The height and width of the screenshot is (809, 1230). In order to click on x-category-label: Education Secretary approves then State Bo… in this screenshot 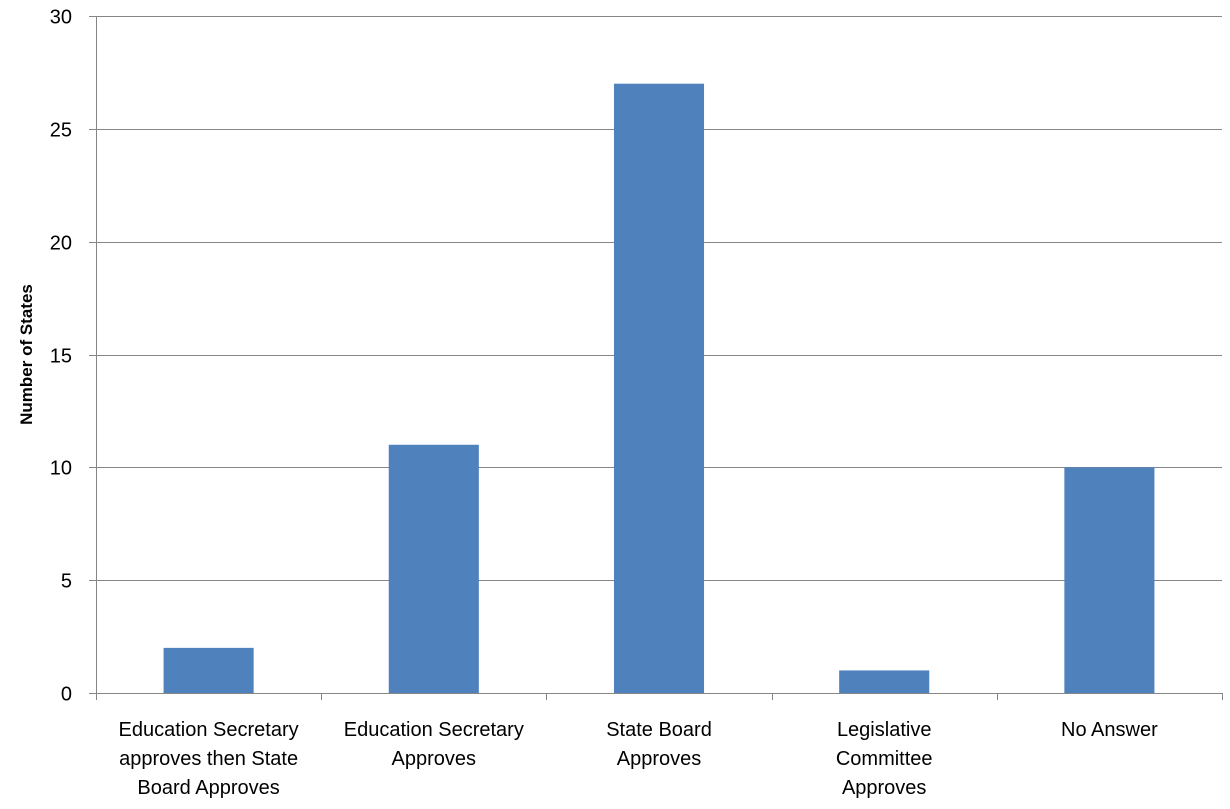, I will do `click(209, 759)`.